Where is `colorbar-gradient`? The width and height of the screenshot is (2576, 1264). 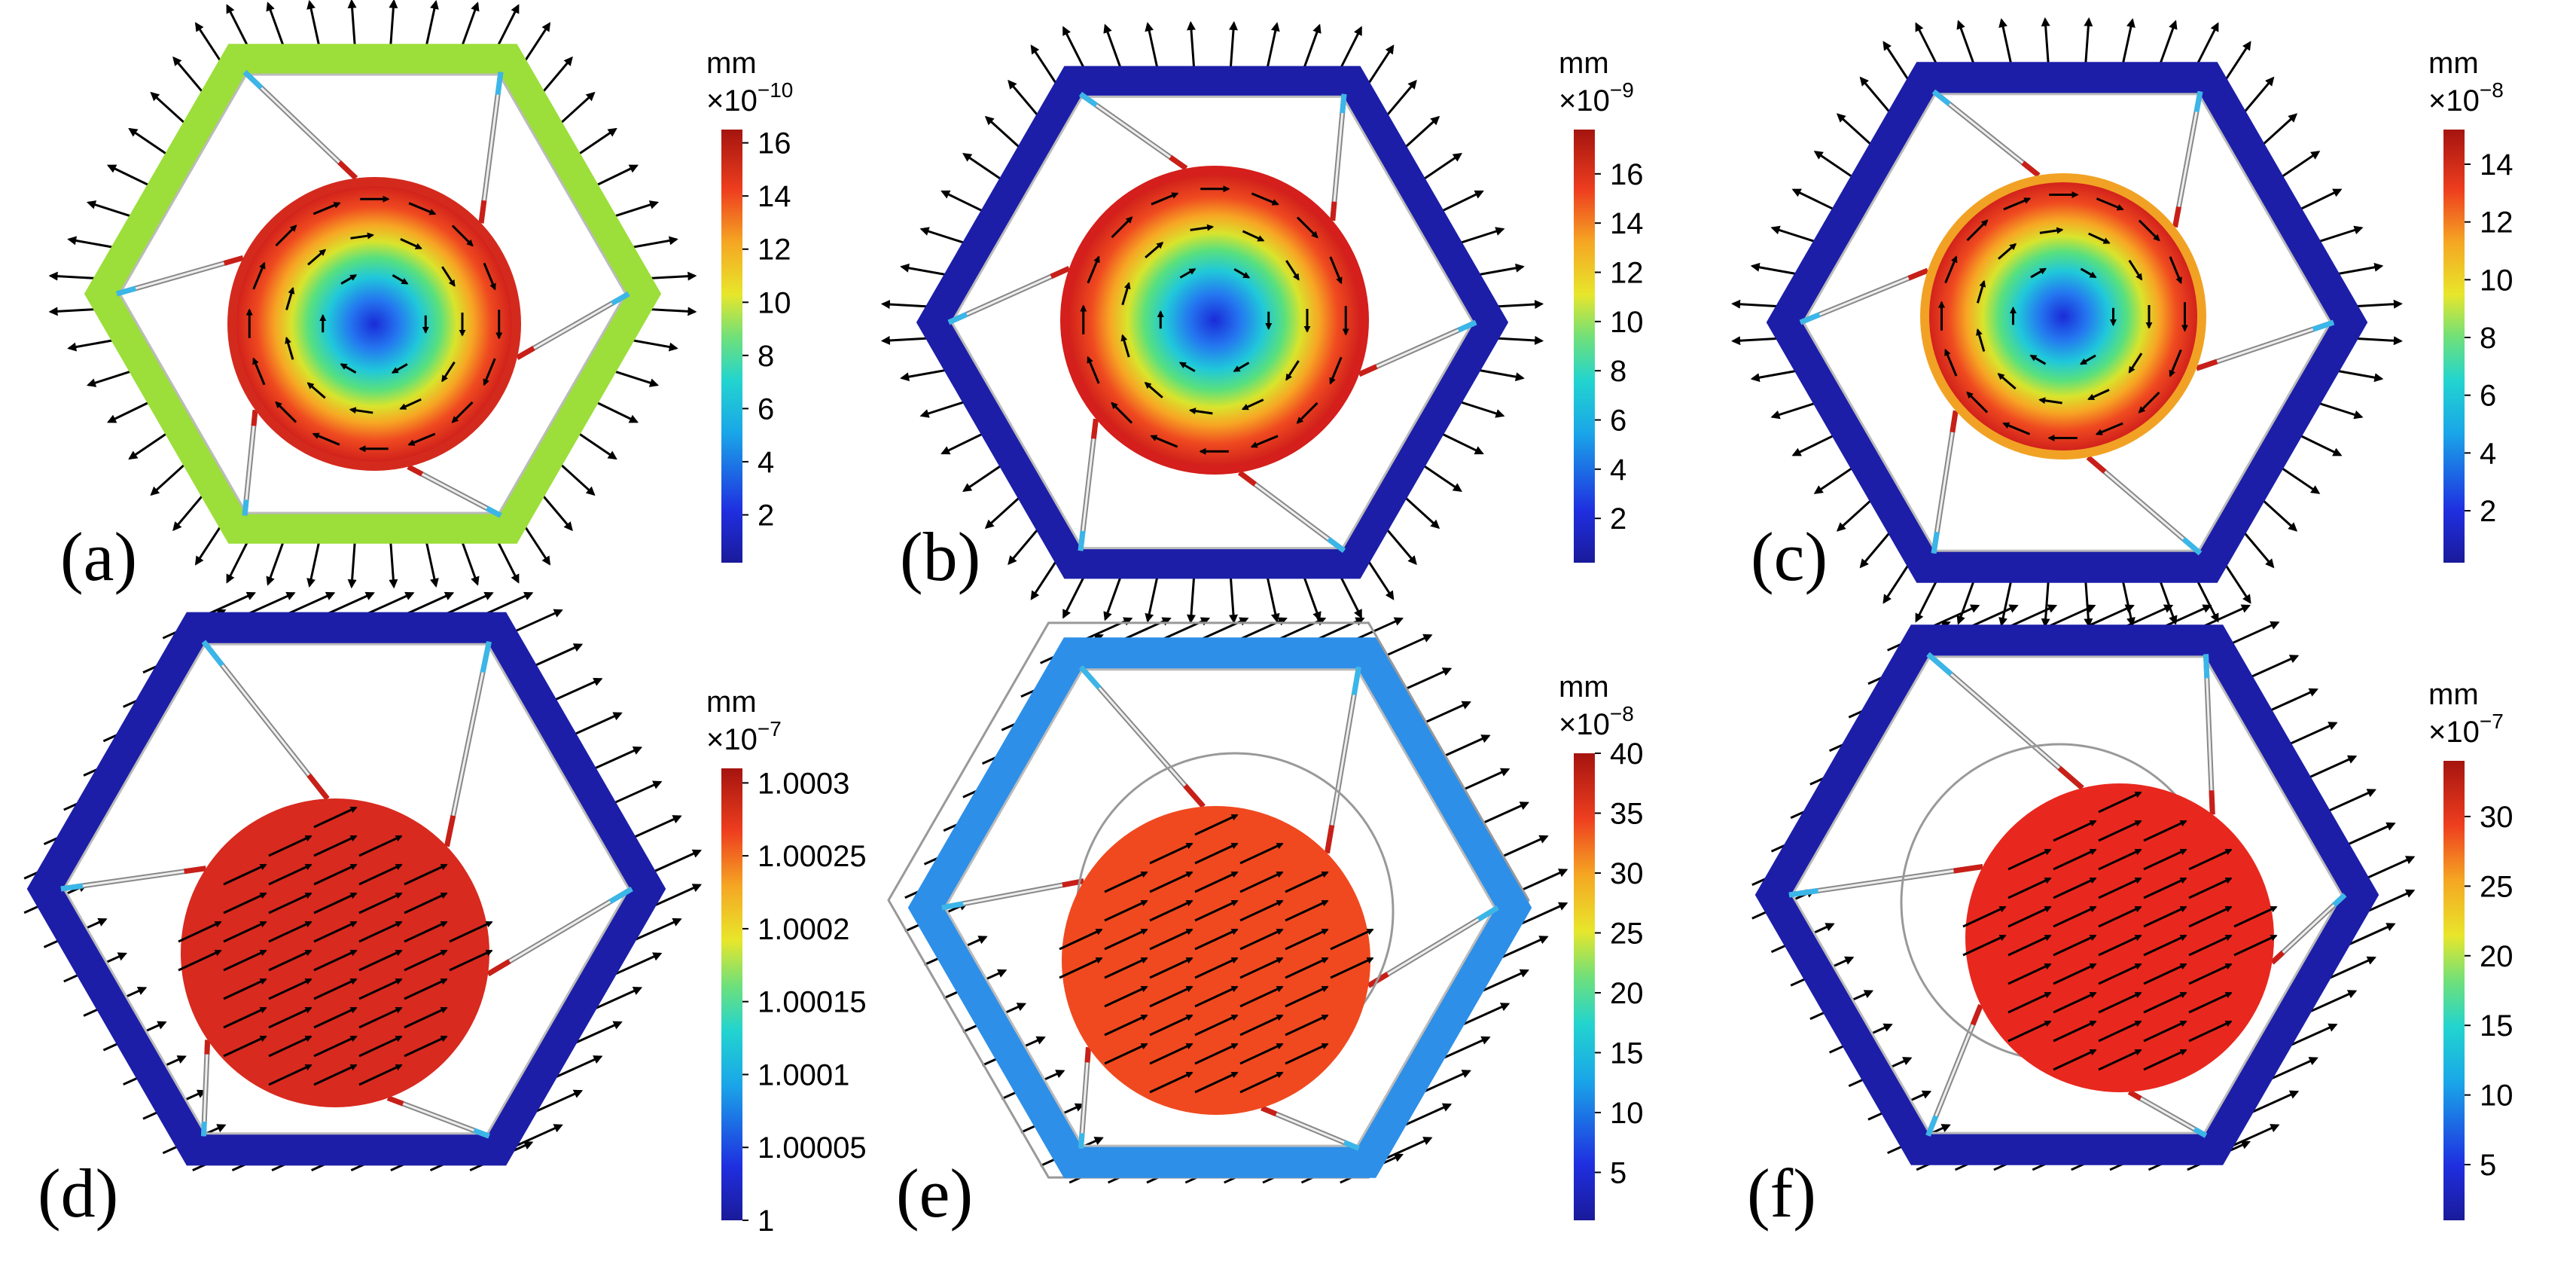
colorbar-gradient is located at coordinates (731, 994).